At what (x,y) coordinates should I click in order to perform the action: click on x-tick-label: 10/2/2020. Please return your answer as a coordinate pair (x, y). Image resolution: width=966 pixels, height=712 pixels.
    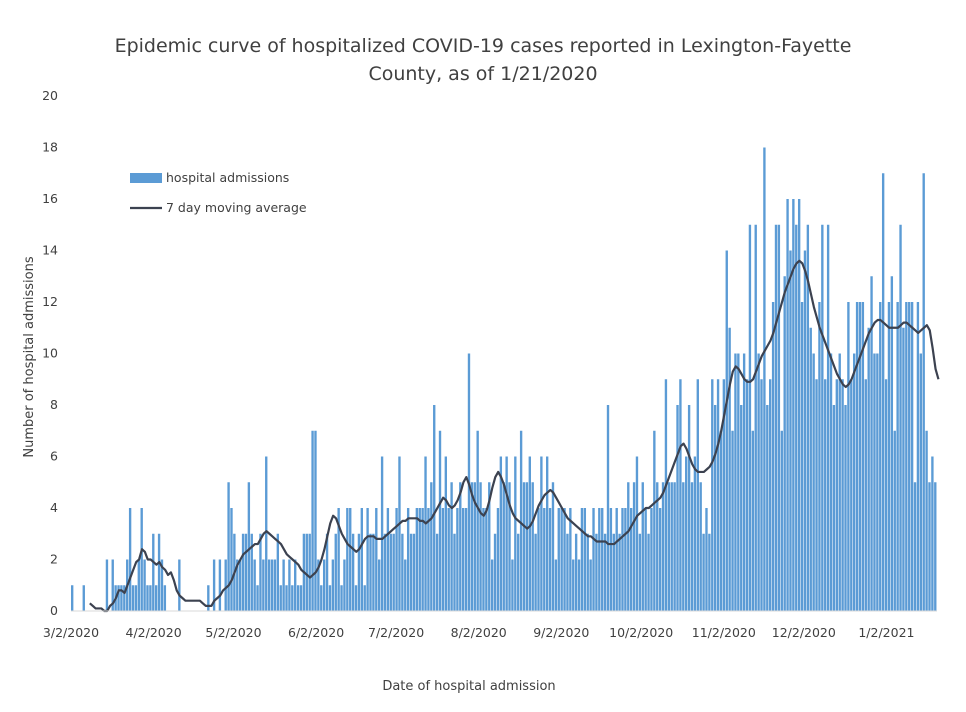
    Looking at the image, I should click on (641, 632).